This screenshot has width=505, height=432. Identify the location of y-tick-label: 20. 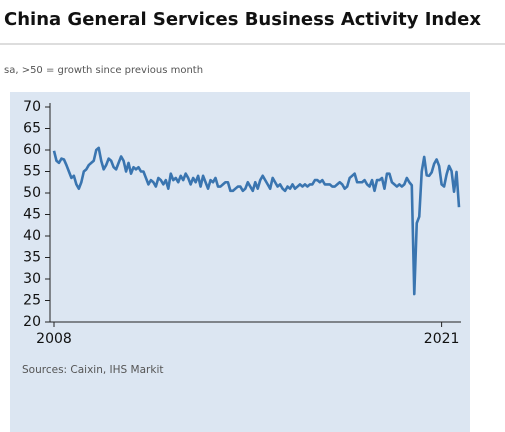
(32, 322).